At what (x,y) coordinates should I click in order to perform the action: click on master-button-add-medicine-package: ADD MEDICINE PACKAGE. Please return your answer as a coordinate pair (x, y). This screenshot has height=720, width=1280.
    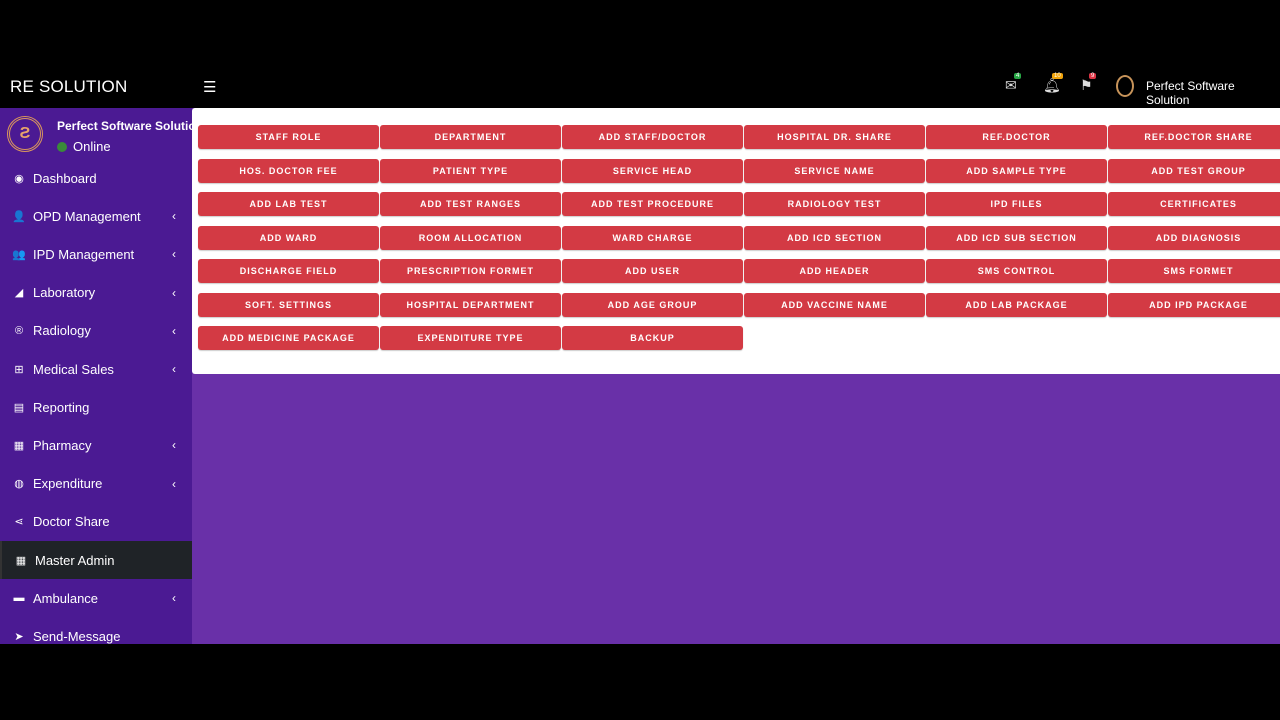
    Looking at the image, I should click on (288, 338).